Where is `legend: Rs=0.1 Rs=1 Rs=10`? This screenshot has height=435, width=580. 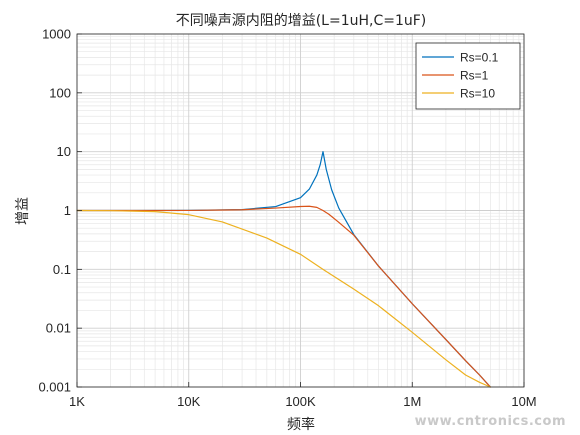
legend: Rs=0.1 Rs=1 Rs=10 is located at coordinates (468, 76).